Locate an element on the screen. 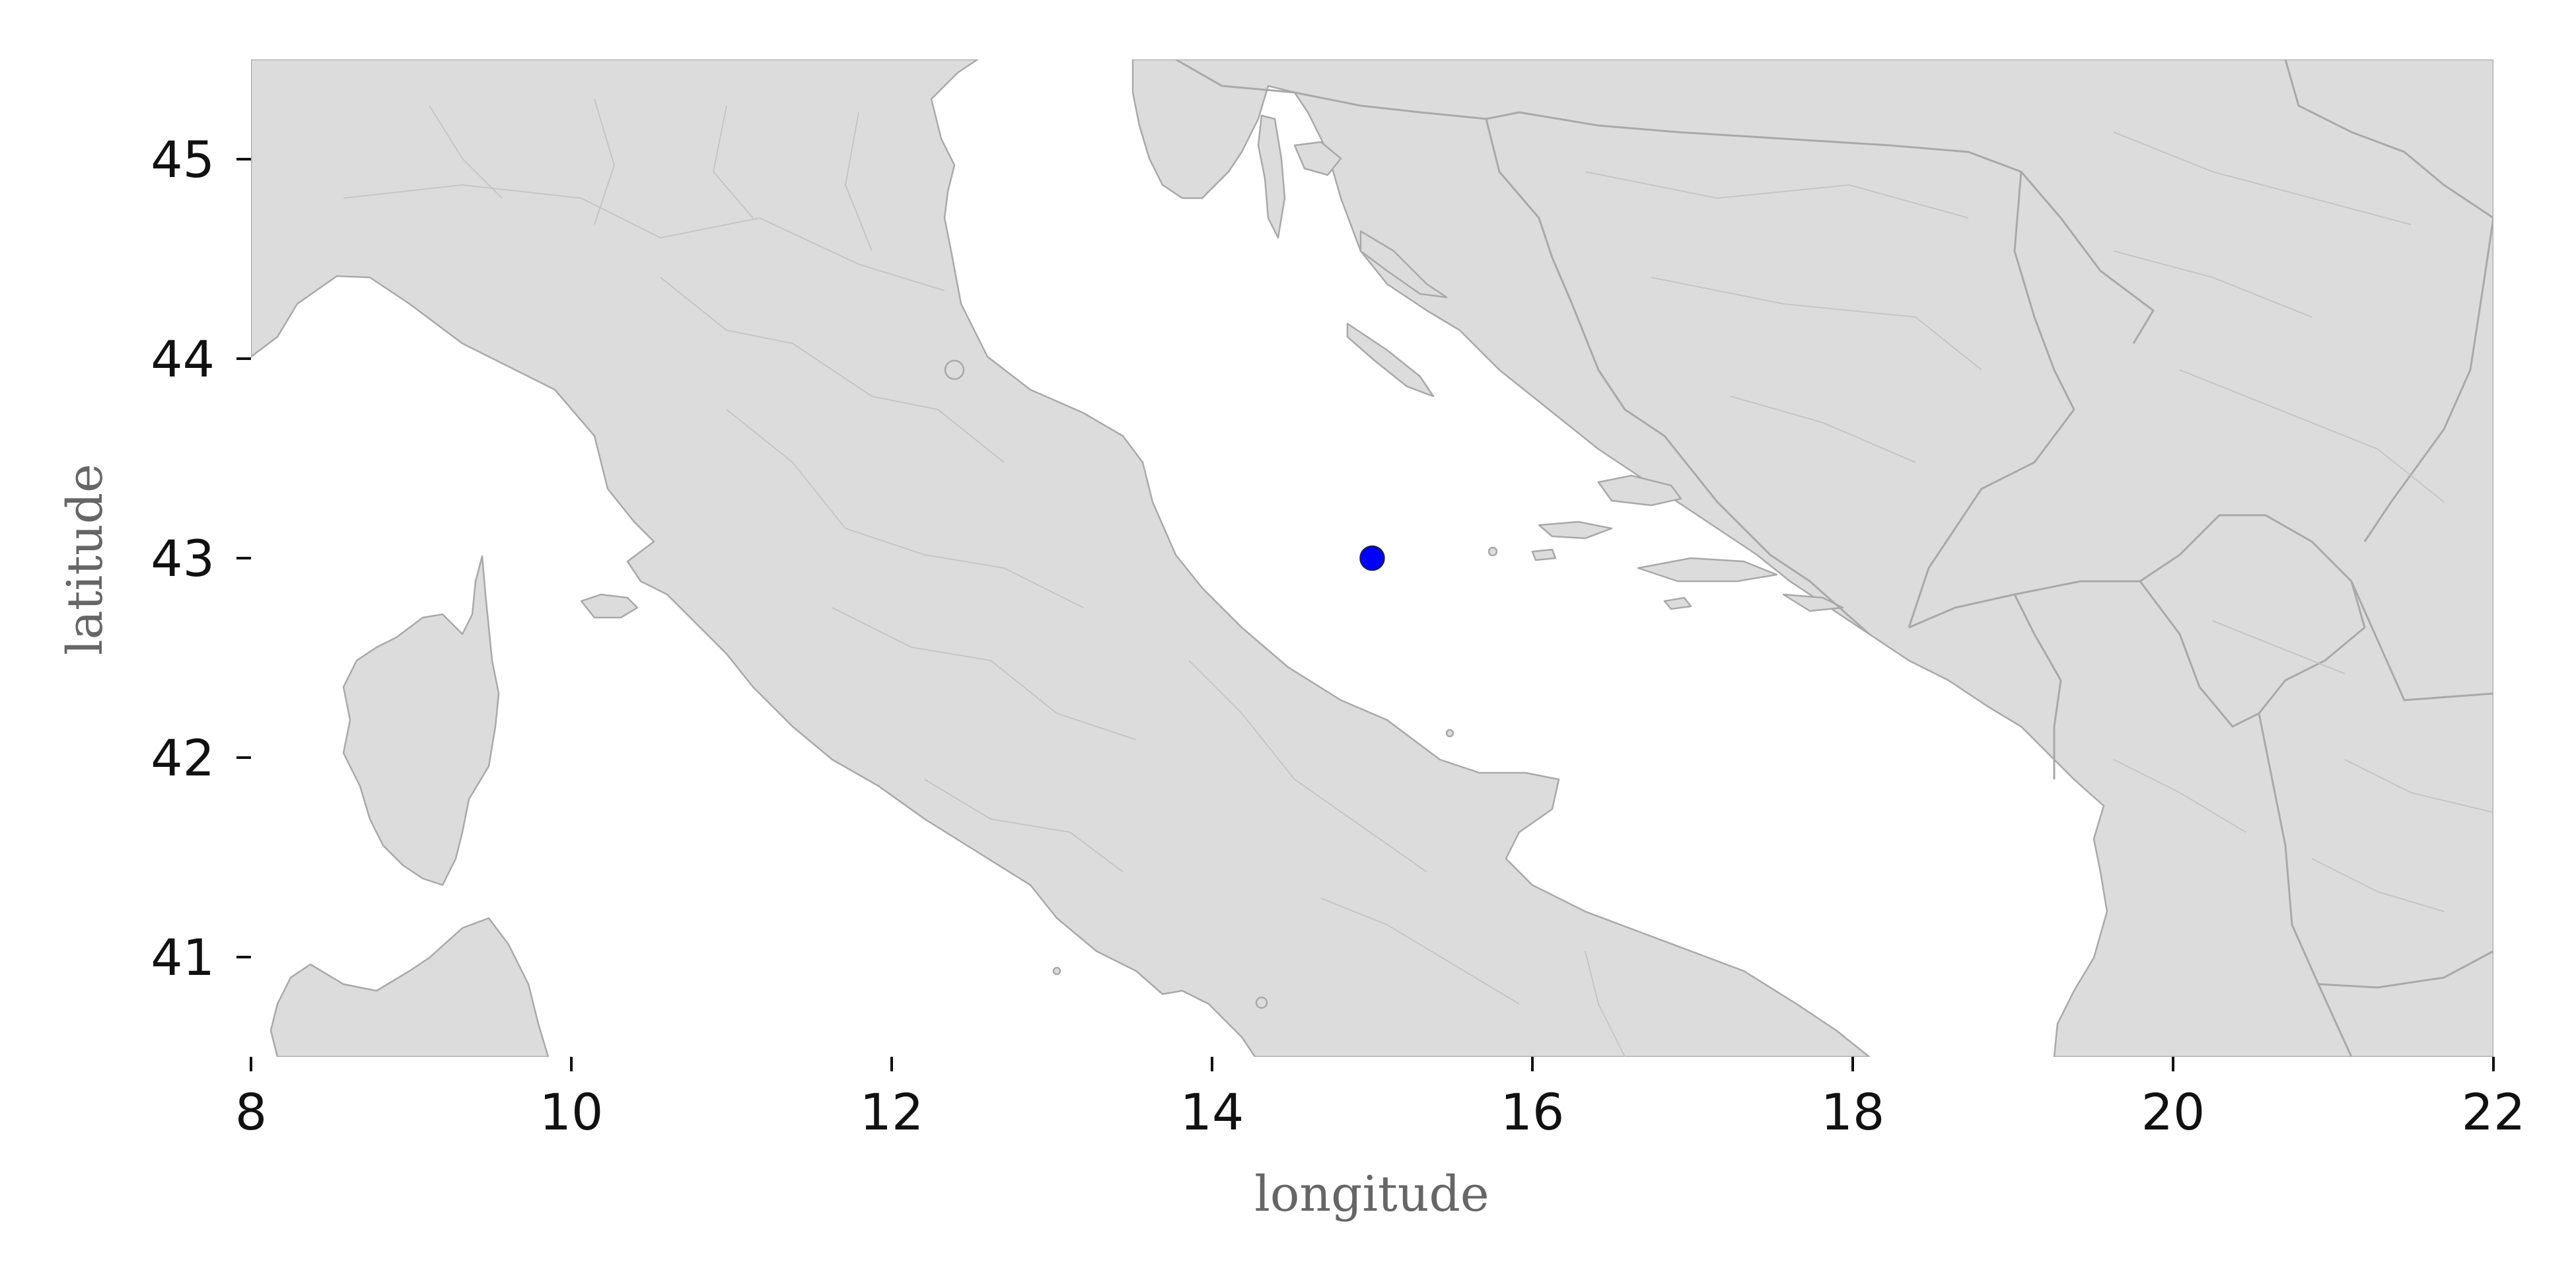  x-tick-label: 8 is located at coordinates (251, 1112).